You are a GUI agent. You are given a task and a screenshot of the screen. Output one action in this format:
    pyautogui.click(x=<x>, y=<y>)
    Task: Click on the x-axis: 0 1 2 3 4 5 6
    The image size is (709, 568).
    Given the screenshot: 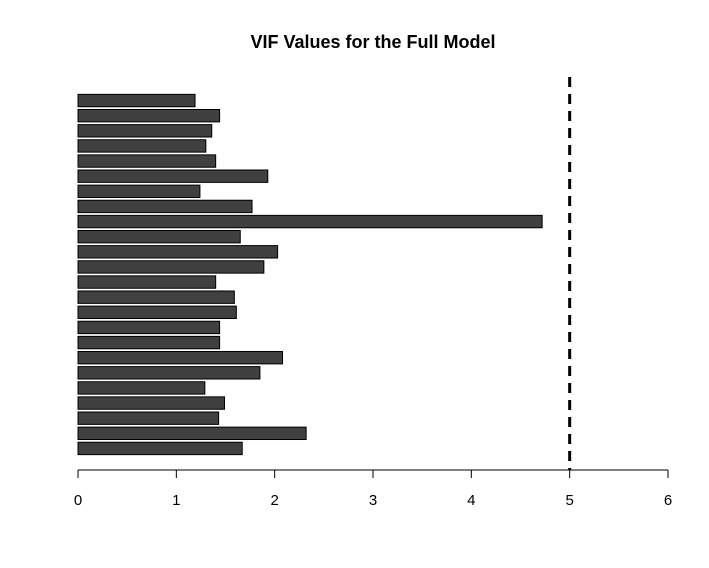 What is the action you would take?
    pyautogui.click(x=373, y=489)
    